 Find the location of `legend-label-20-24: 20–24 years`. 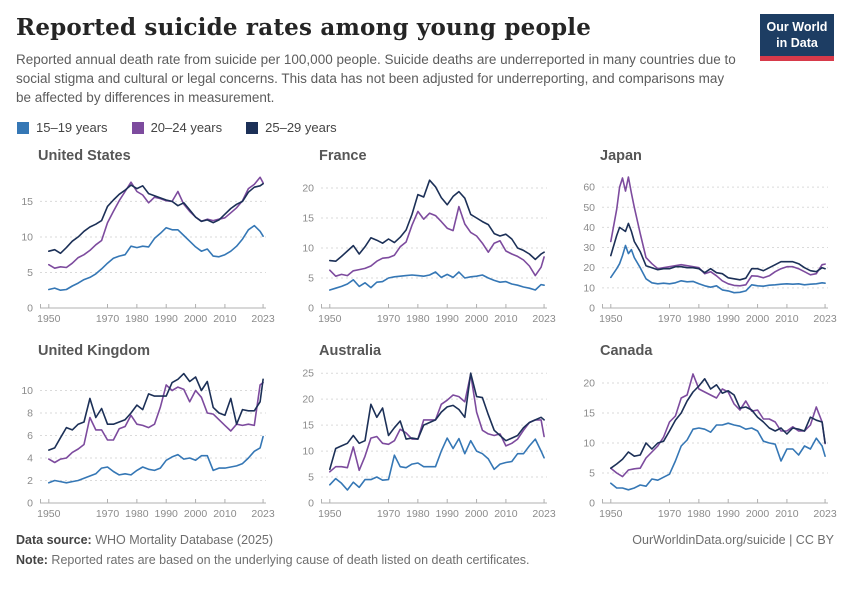

legend-label-20-24: 20–24 years is located at coordinates (186, 128).